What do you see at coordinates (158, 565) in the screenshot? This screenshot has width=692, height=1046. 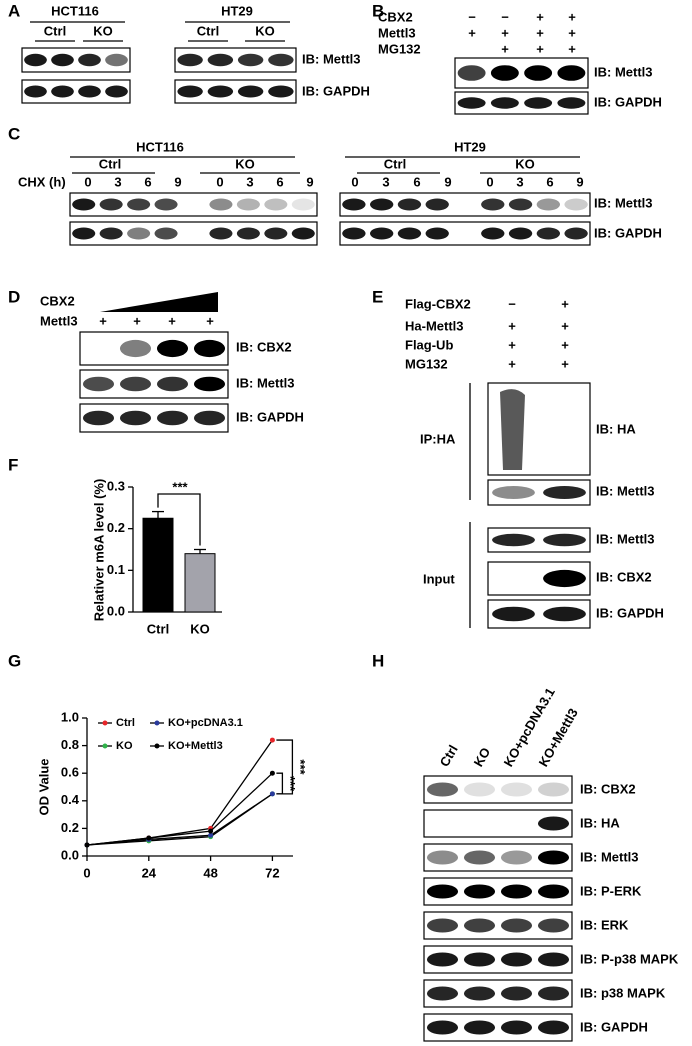 I see `bar` at bounding box center [158, 565].